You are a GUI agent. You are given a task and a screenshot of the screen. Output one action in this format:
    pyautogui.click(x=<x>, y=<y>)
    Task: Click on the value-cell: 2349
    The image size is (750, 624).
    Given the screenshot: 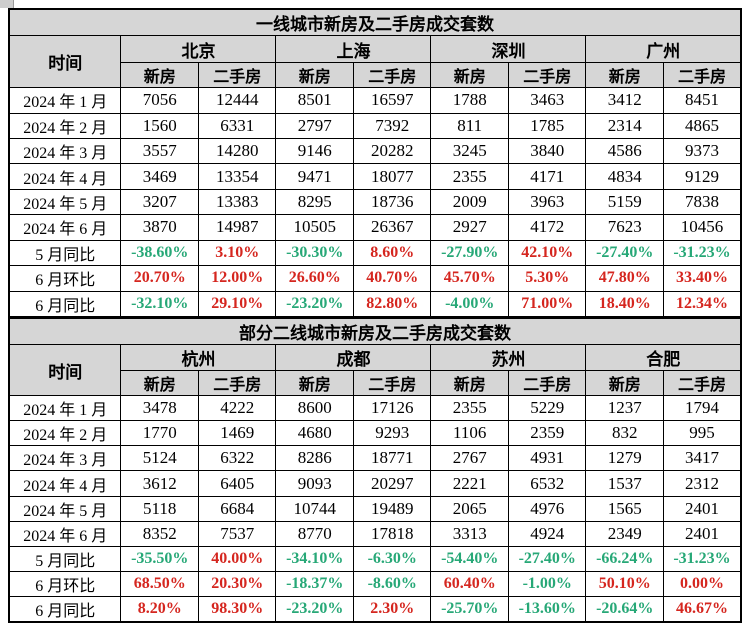 What is the action you would take?
    pyautogui.click(x=624, y=533)
    